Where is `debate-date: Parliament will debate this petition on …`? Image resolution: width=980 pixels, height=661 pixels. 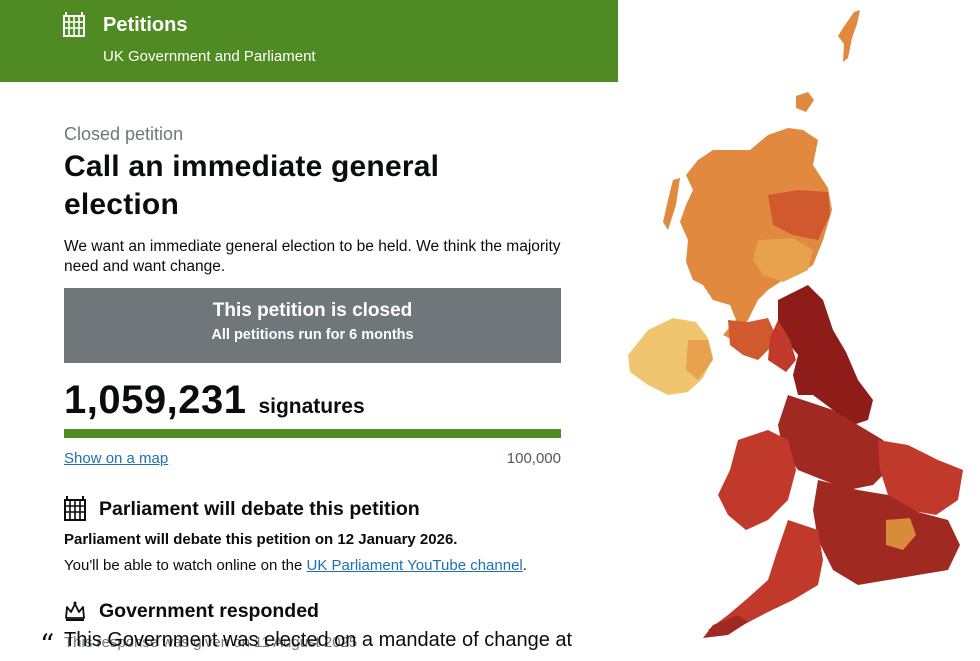 debate-date: Parliament will debate this petition on … is located at coordinates (261, 539).